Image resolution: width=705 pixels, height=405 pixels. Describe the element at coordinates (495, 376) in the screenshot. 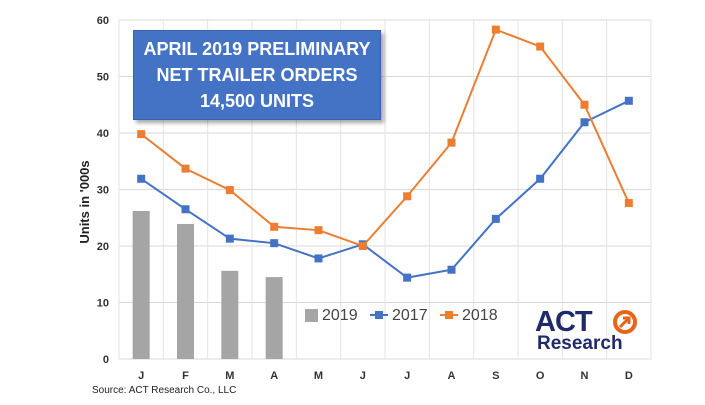

I see `x-tick-label: S` at that location.